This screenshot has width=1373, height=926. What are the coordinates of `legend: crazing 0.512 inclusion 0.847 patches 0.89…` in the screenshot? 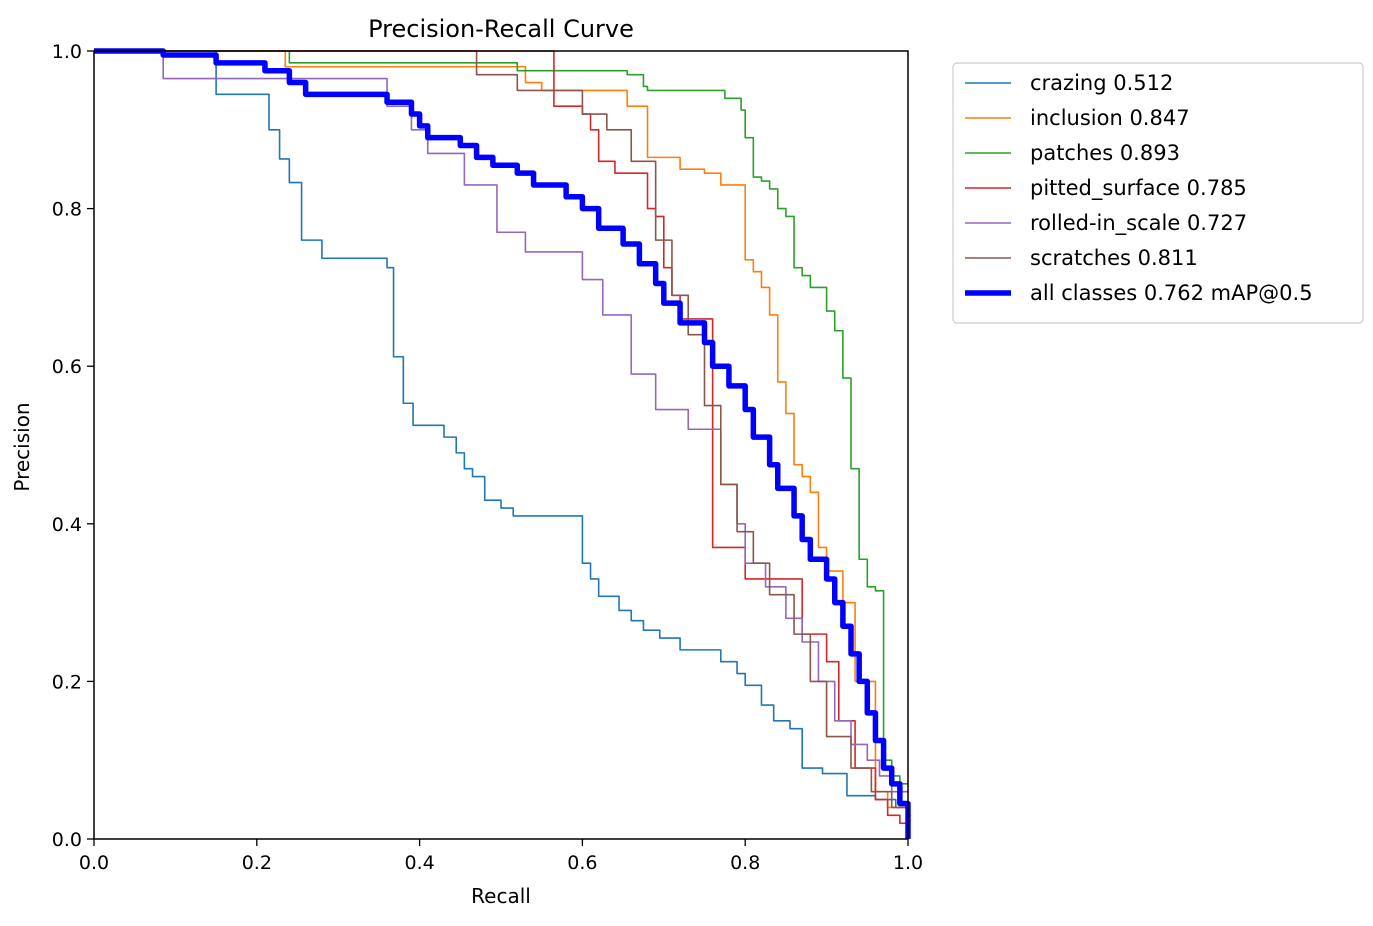 It's located at (1158, 193).